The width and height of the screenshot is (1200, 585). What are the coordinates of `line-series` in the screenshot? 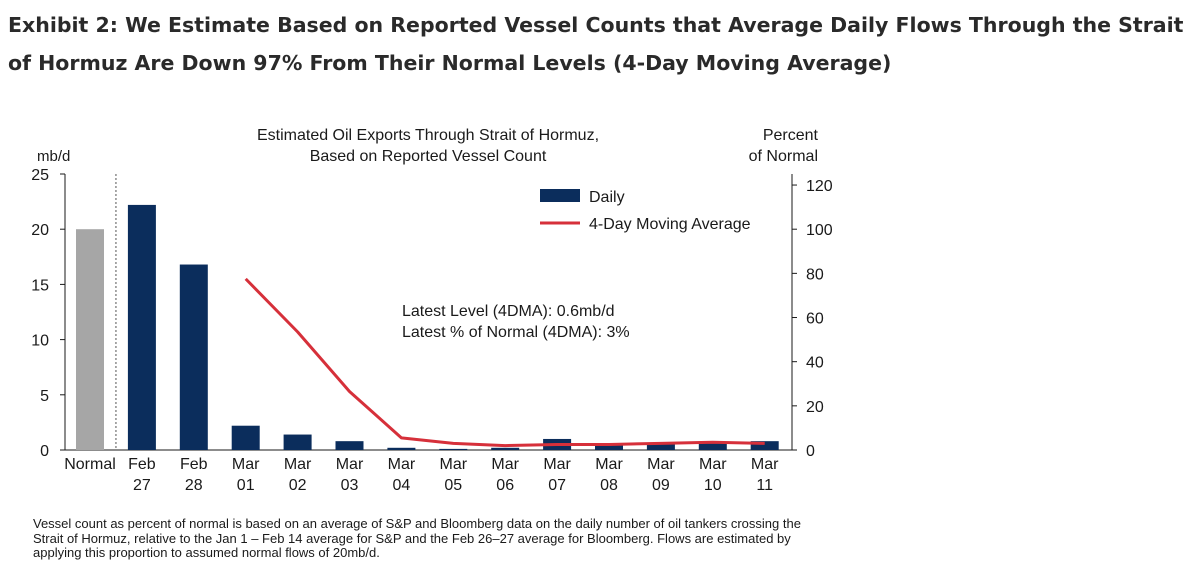 It's located at (504, 362).